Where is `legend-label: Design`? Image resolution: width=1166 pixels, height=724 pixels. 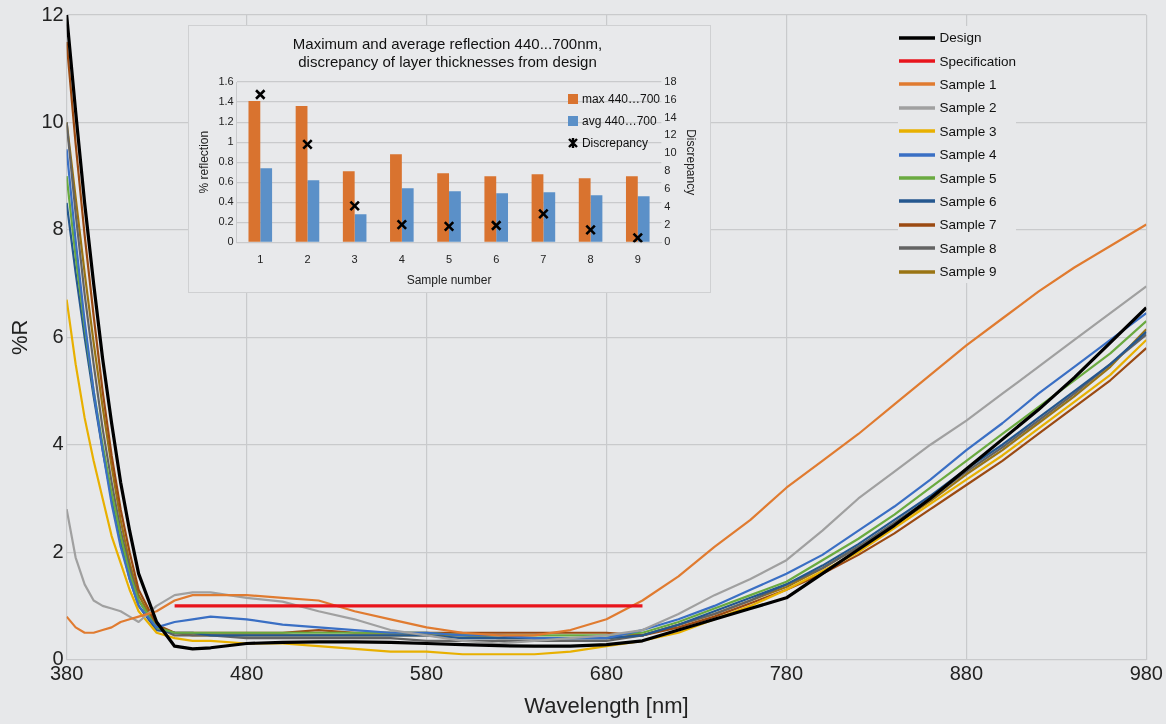
legend-label: Design is located at coordinates (960, 38).